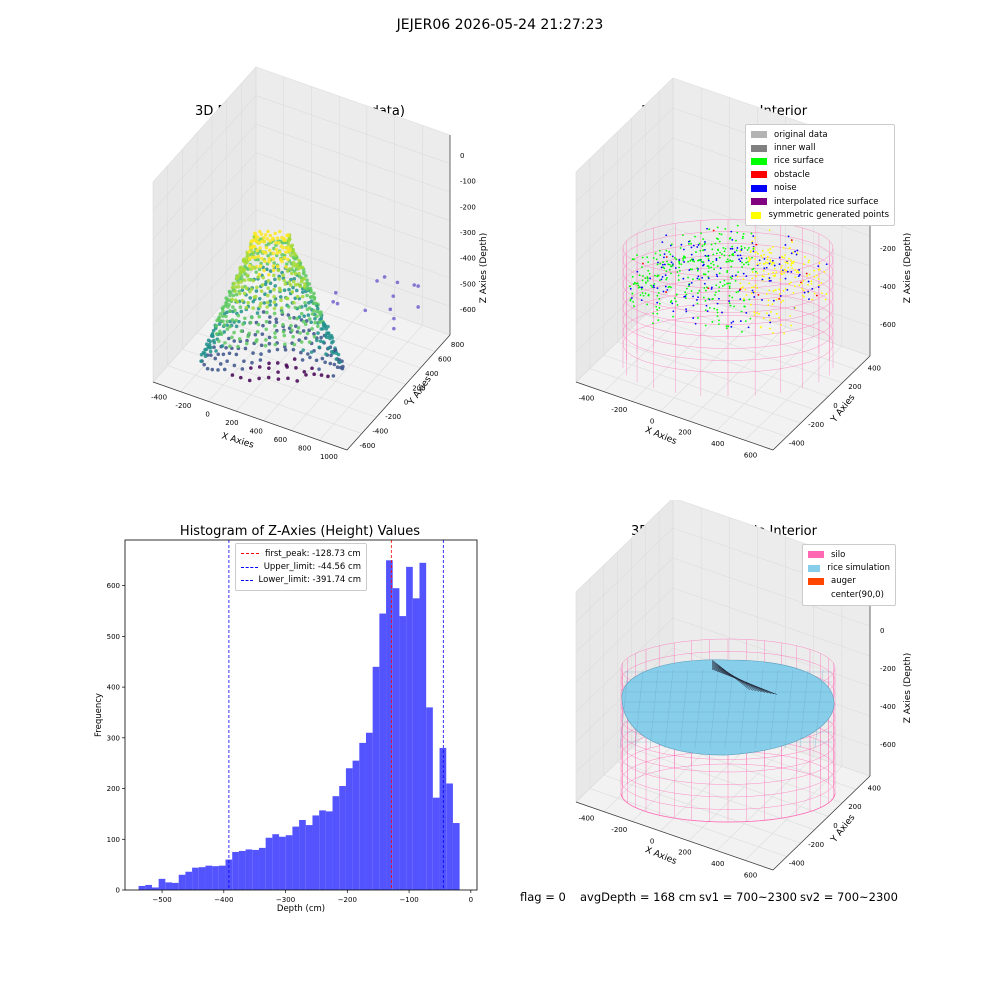 The image size is (1000, 1000). What do you see at coordinates (826, 201) in the screenshot?
I see `legend-label: interpolated rice surface` at bounding box center [826, 201].